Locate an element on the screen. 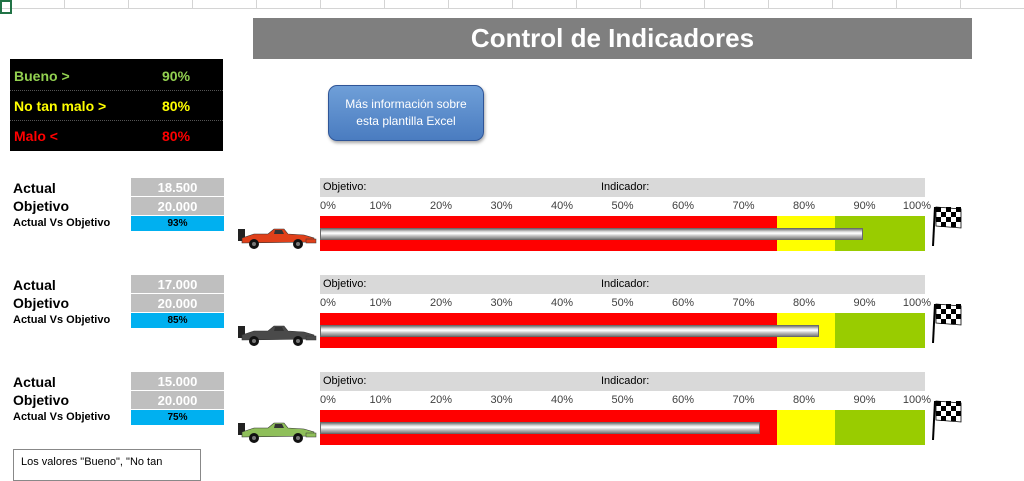 The height and width of the screenshot is (481, 1024). legend-row-bueno: Bueno > 90% is located at coordinates (116, 75).